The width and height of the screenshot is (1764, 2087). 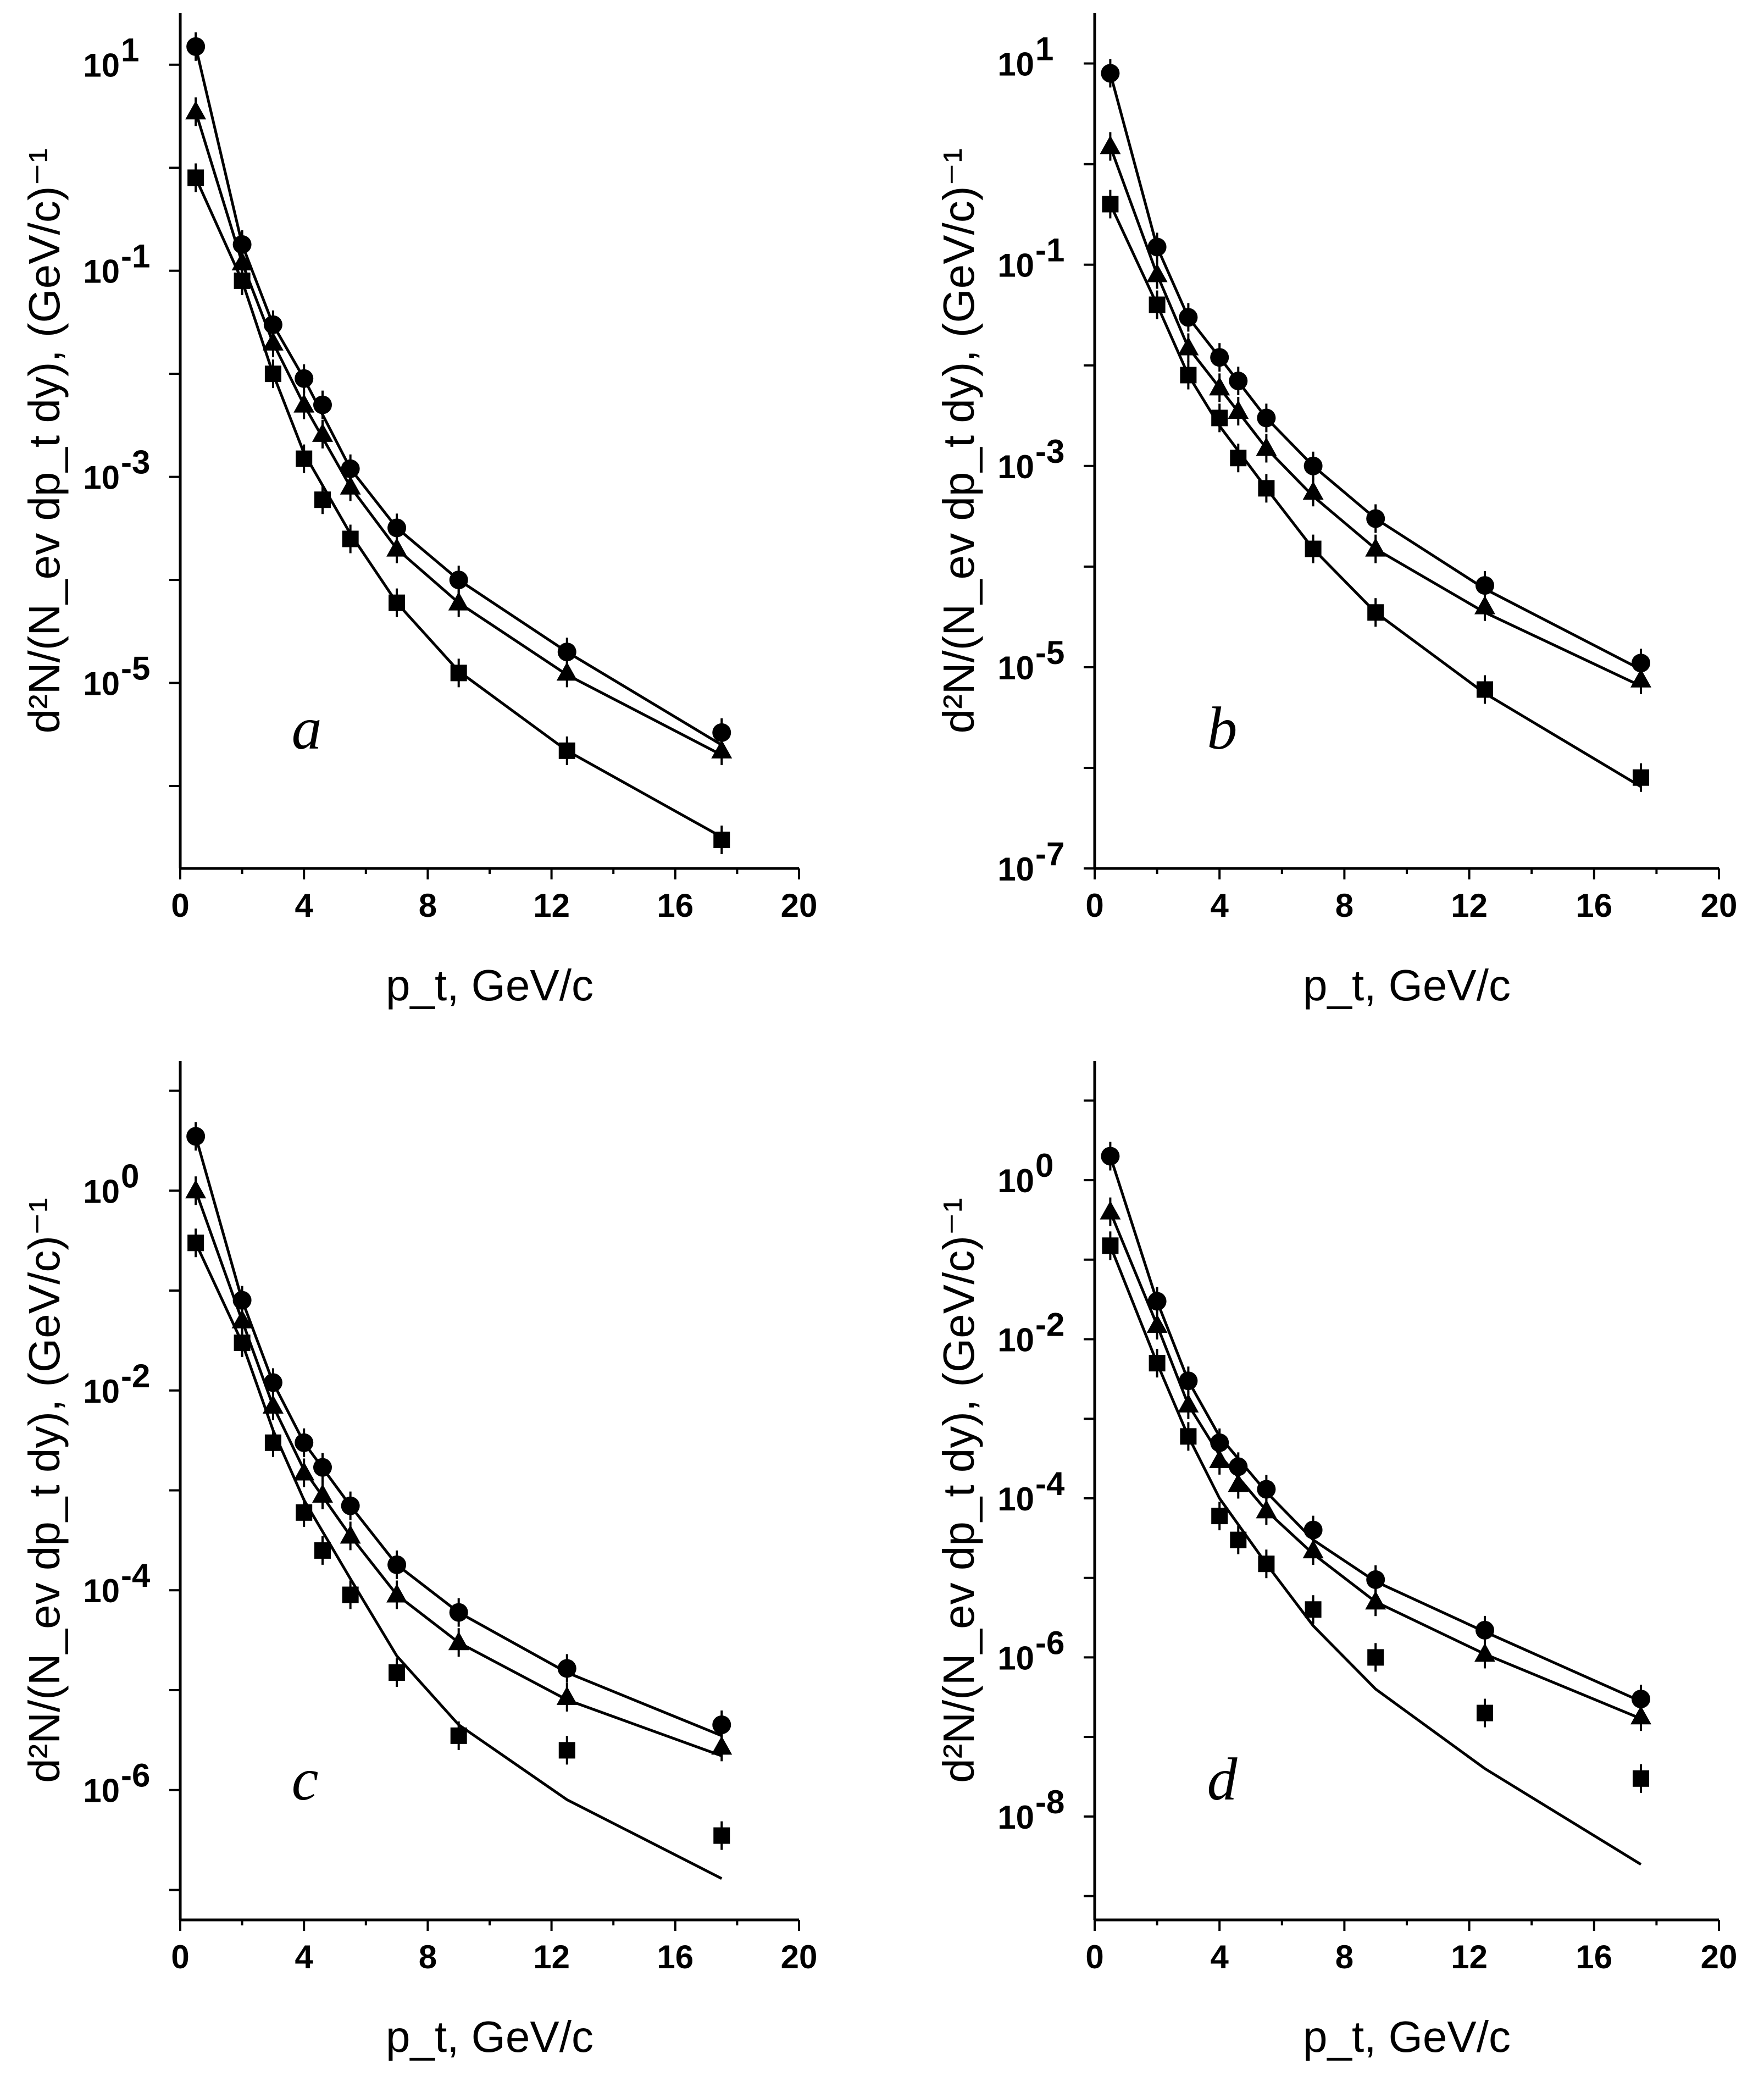 What do you see at coordinates (1044, 1165) in the screenshot?
I see `y-tick-exponent: 0` at bounding box center [1044, 1165].